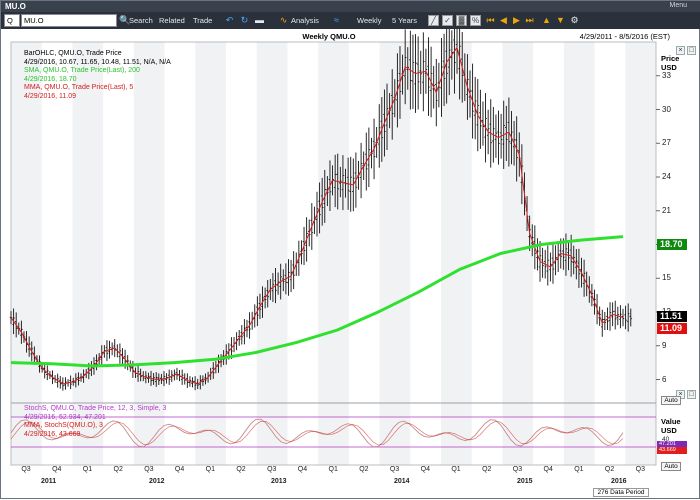  What do you see at coordinates (402, 481) in the screenshot?
I see `year-label: 2014` at bounding box center [402, 481].